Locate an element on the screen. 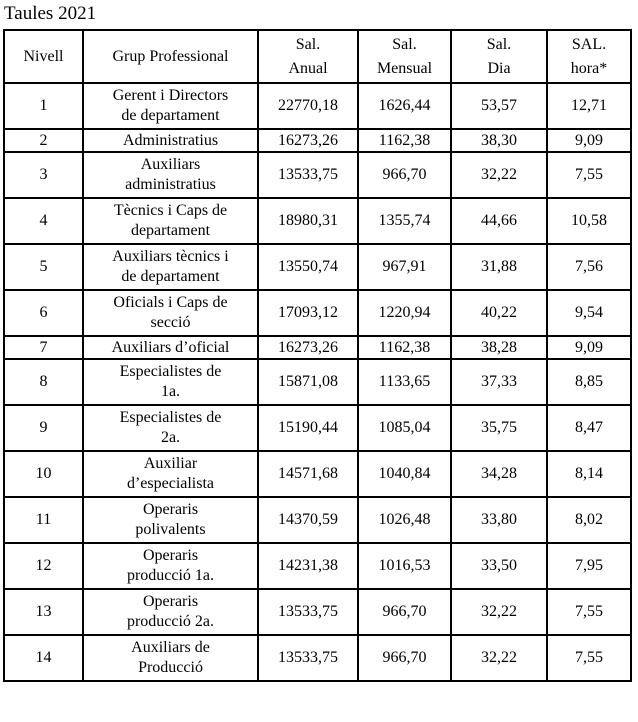 The height and width of the screenshot is (722, 638). cell-hora: 8,47 is located at coordinates (589, 428).